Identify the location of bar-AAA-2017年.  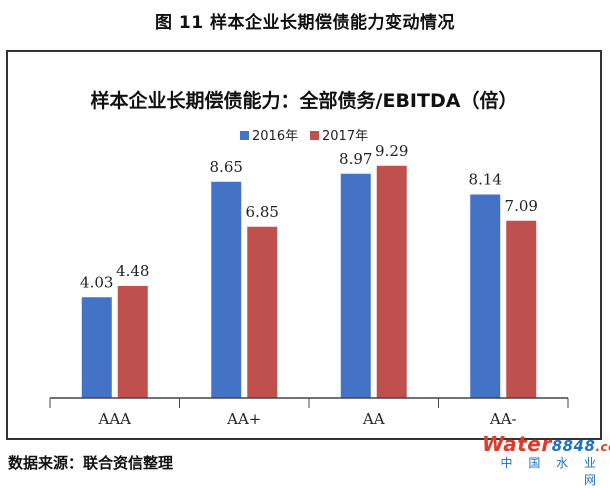
(132, 342).